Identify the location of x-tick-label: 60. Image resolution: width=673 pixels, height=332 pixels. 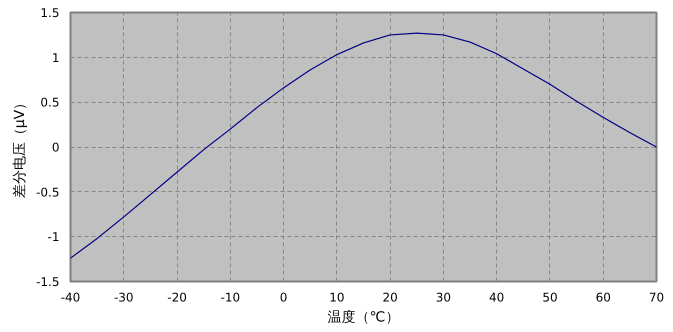
(603, 297).